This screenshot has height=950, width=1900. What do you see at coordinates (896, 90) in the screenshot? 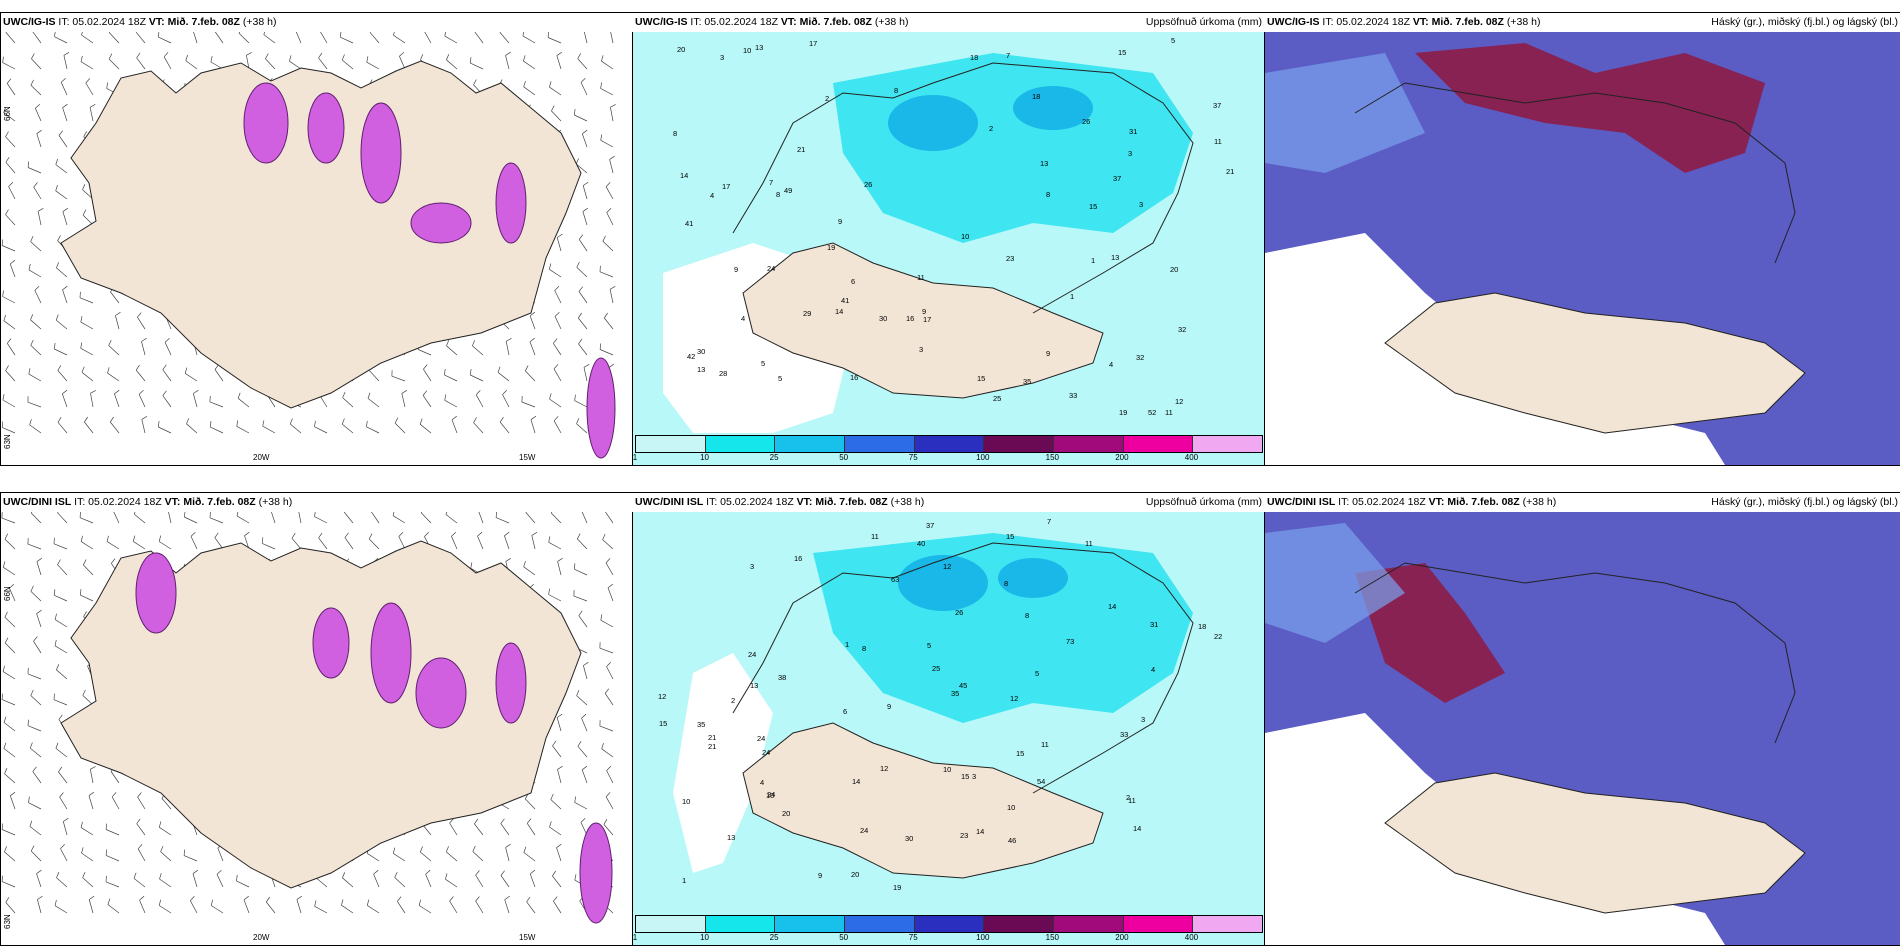
I see `precip-value: 8` at bounding box center [896, 90].